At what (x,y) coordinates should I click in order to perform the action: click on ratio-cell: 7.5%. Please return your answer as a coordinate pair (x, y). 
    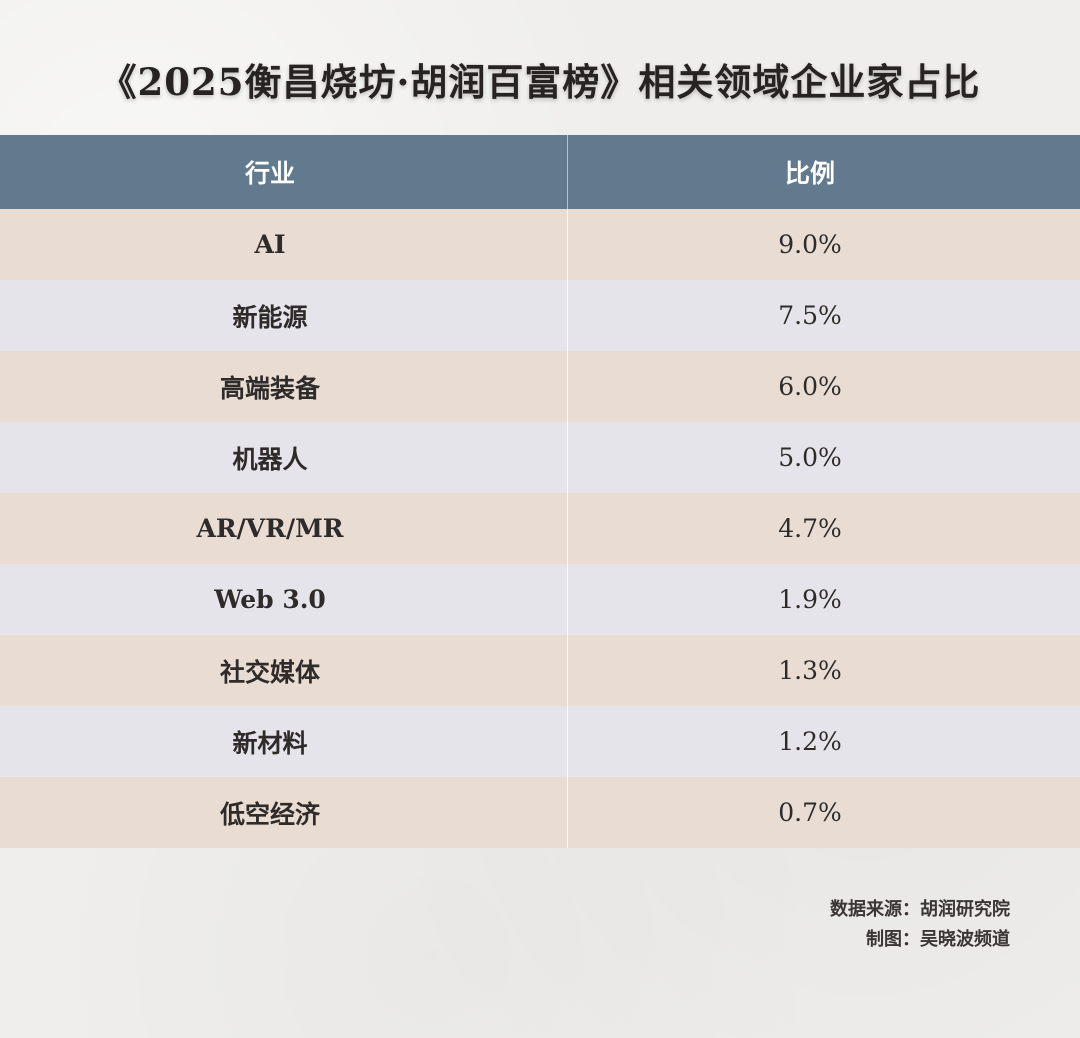
    Looking at the image, I should click on (810, 315).